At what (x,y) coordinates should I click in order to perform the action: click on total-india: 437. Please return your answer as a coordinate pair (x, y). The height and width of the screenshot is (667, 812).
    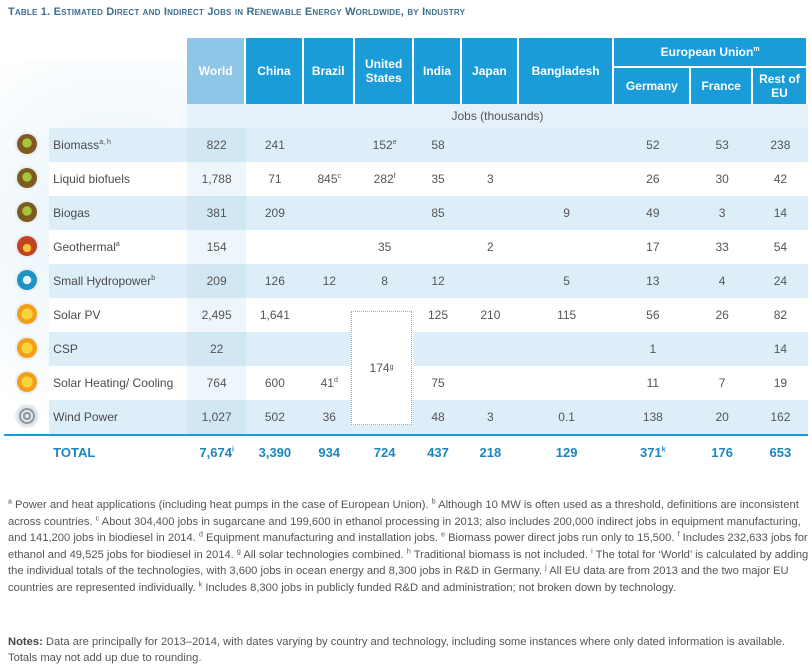
    Looking at the image, I should click on (438, 451).